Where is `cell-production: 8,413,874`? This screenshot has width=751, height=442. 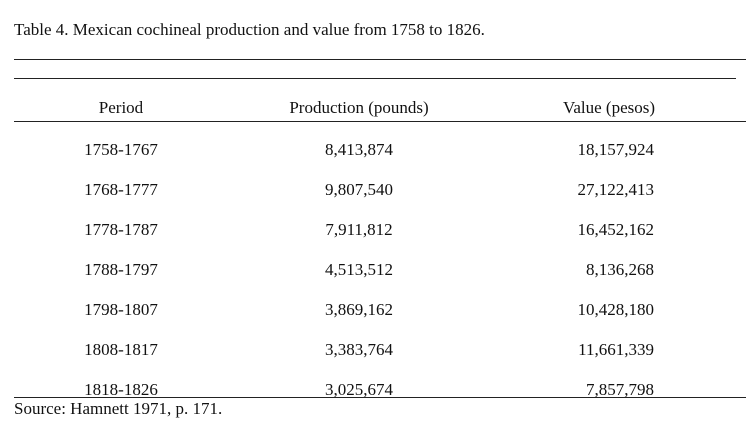 cell-production: 8,413,874 is located at coordinates (359, 149).